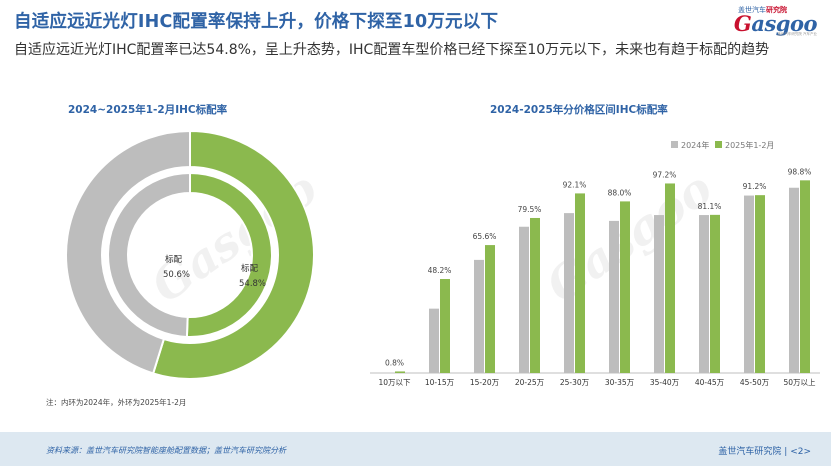 Image resolution: width=831 pixels, height=466 pixels. Describe the element at coordinates (116, 402) in the screenshot. I see `chart-note: 注：内环为2024年，外环为2025年1-2月` at that location.